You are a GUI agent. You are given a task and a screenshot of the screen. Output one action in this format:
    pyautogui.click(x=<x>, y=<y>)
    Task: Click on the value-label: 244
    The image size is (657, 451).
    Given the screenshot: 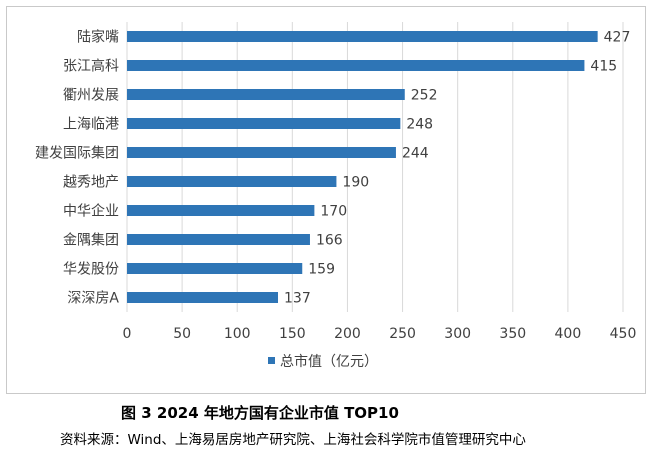 What is the action you would take?
    pyautogui.click(x=415, y=154)
    